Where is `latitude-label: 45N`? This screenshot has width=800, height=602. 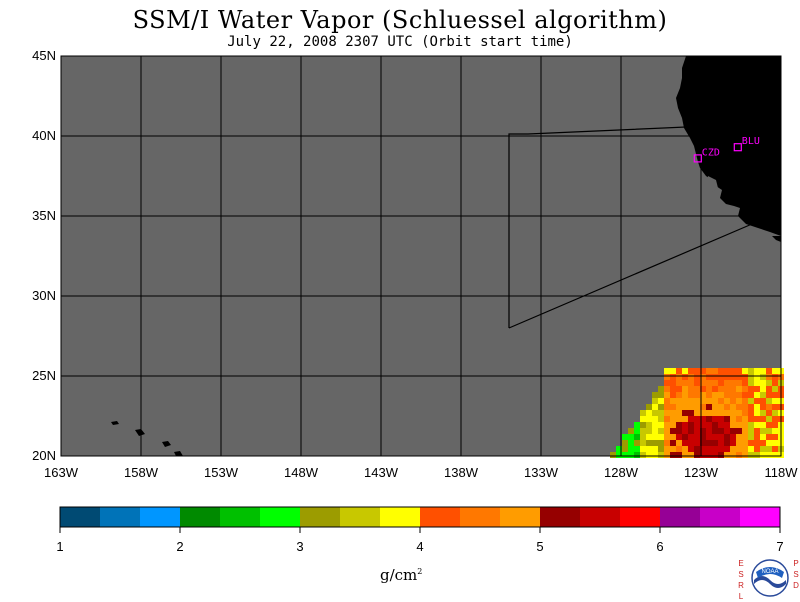
latitude-label: 45N is located at coordinates (44, 55).